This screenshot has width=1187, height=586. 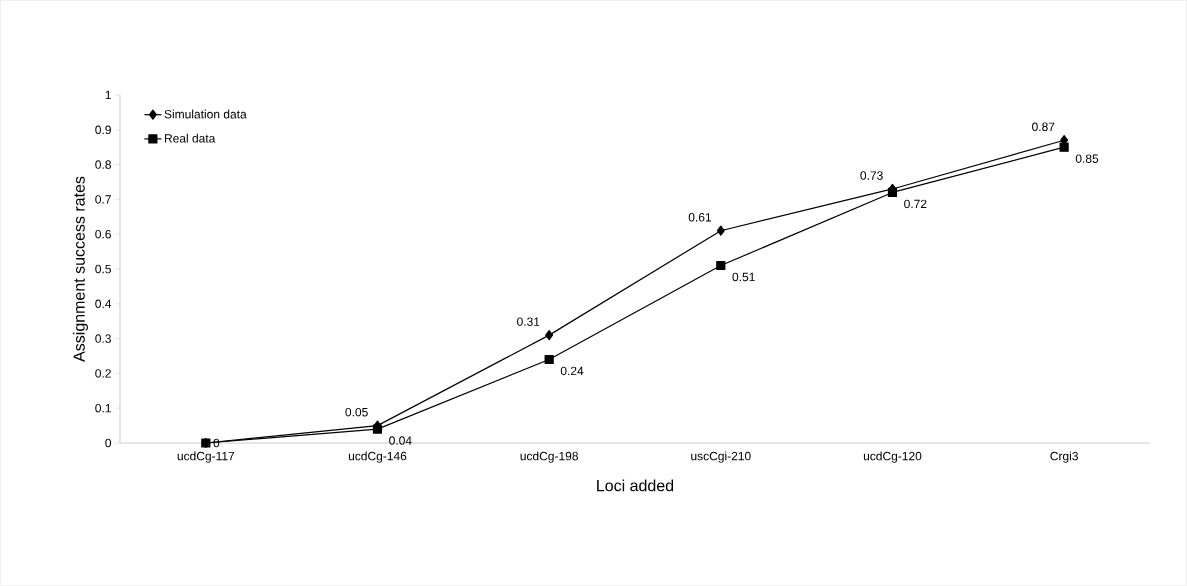 What do you see at coordinates (528, 321) in the screenshot?
I see `data-label: 0.31` at bounding box center [528, 321].